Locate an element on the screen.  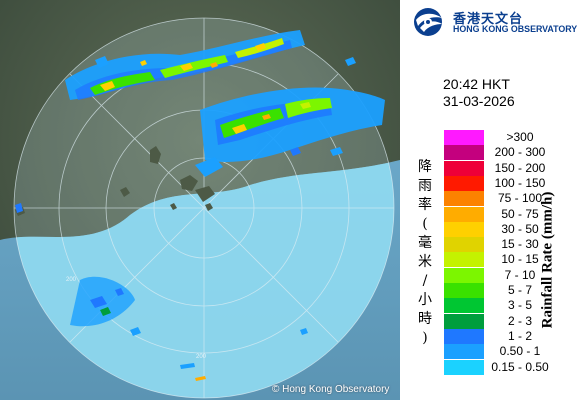
legend-label: 10 - 15 is located at coordinates (520, 259).